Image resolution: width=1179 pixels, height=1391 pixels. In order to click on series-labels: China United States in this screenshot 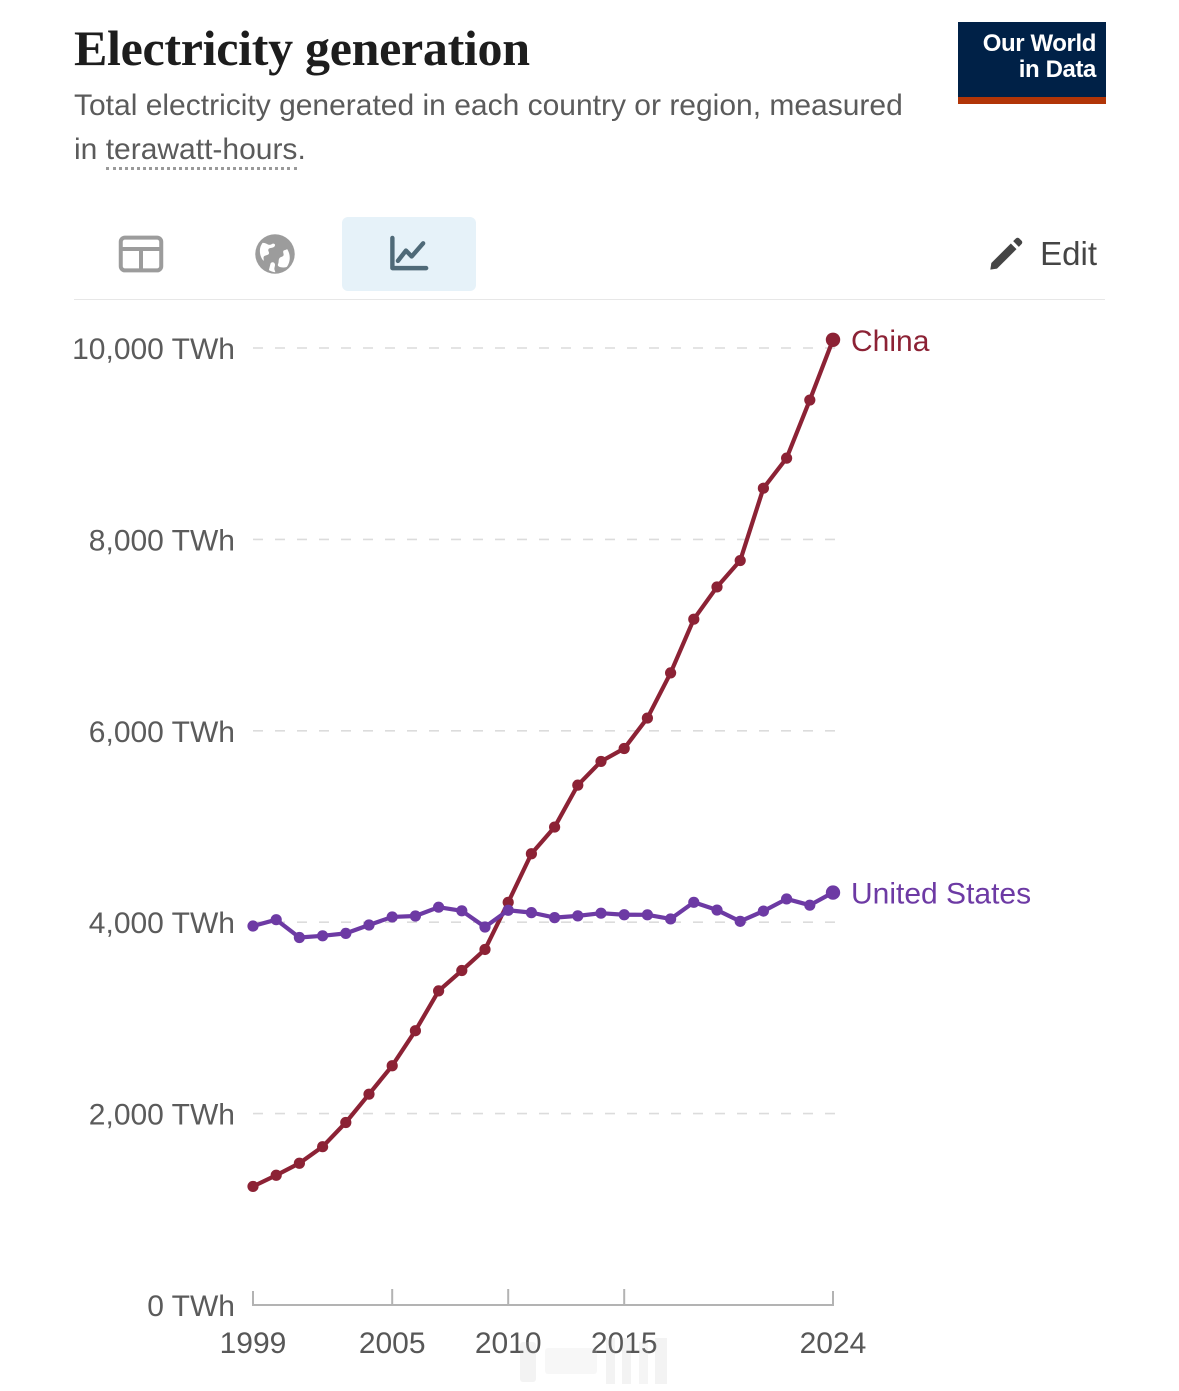, I will do `click(941, 618)`.